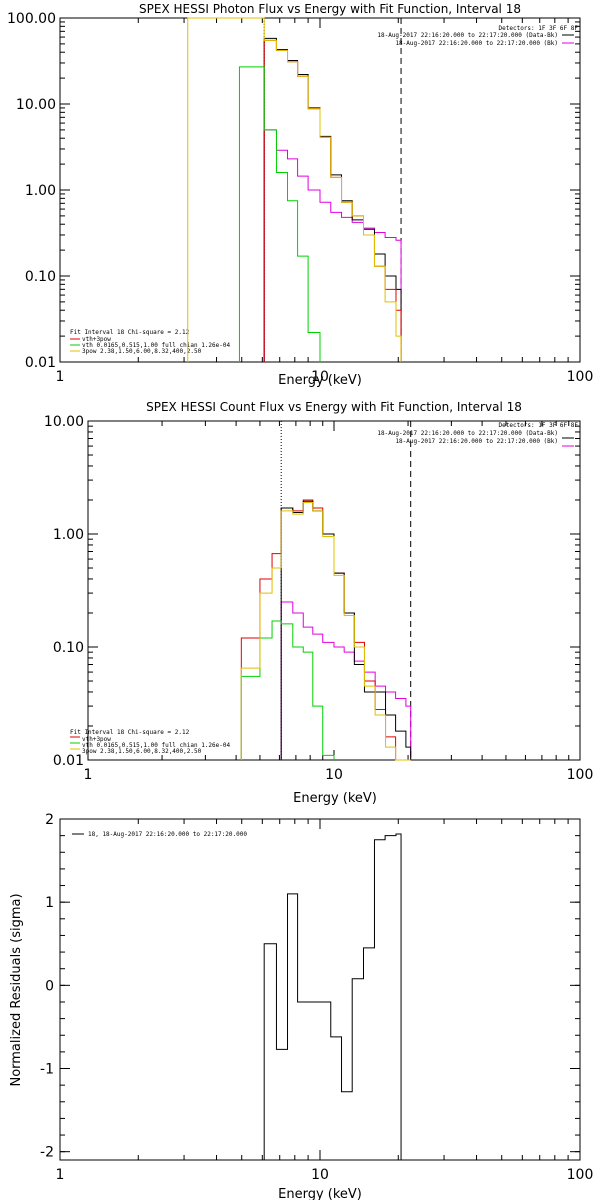 This screenshot has height=1200, width=600. What do you see at coordinates (335, 798) in the screenshot?
I see `count-flux-xlabel: Energy (keV)` at bounding box center [335, 798].